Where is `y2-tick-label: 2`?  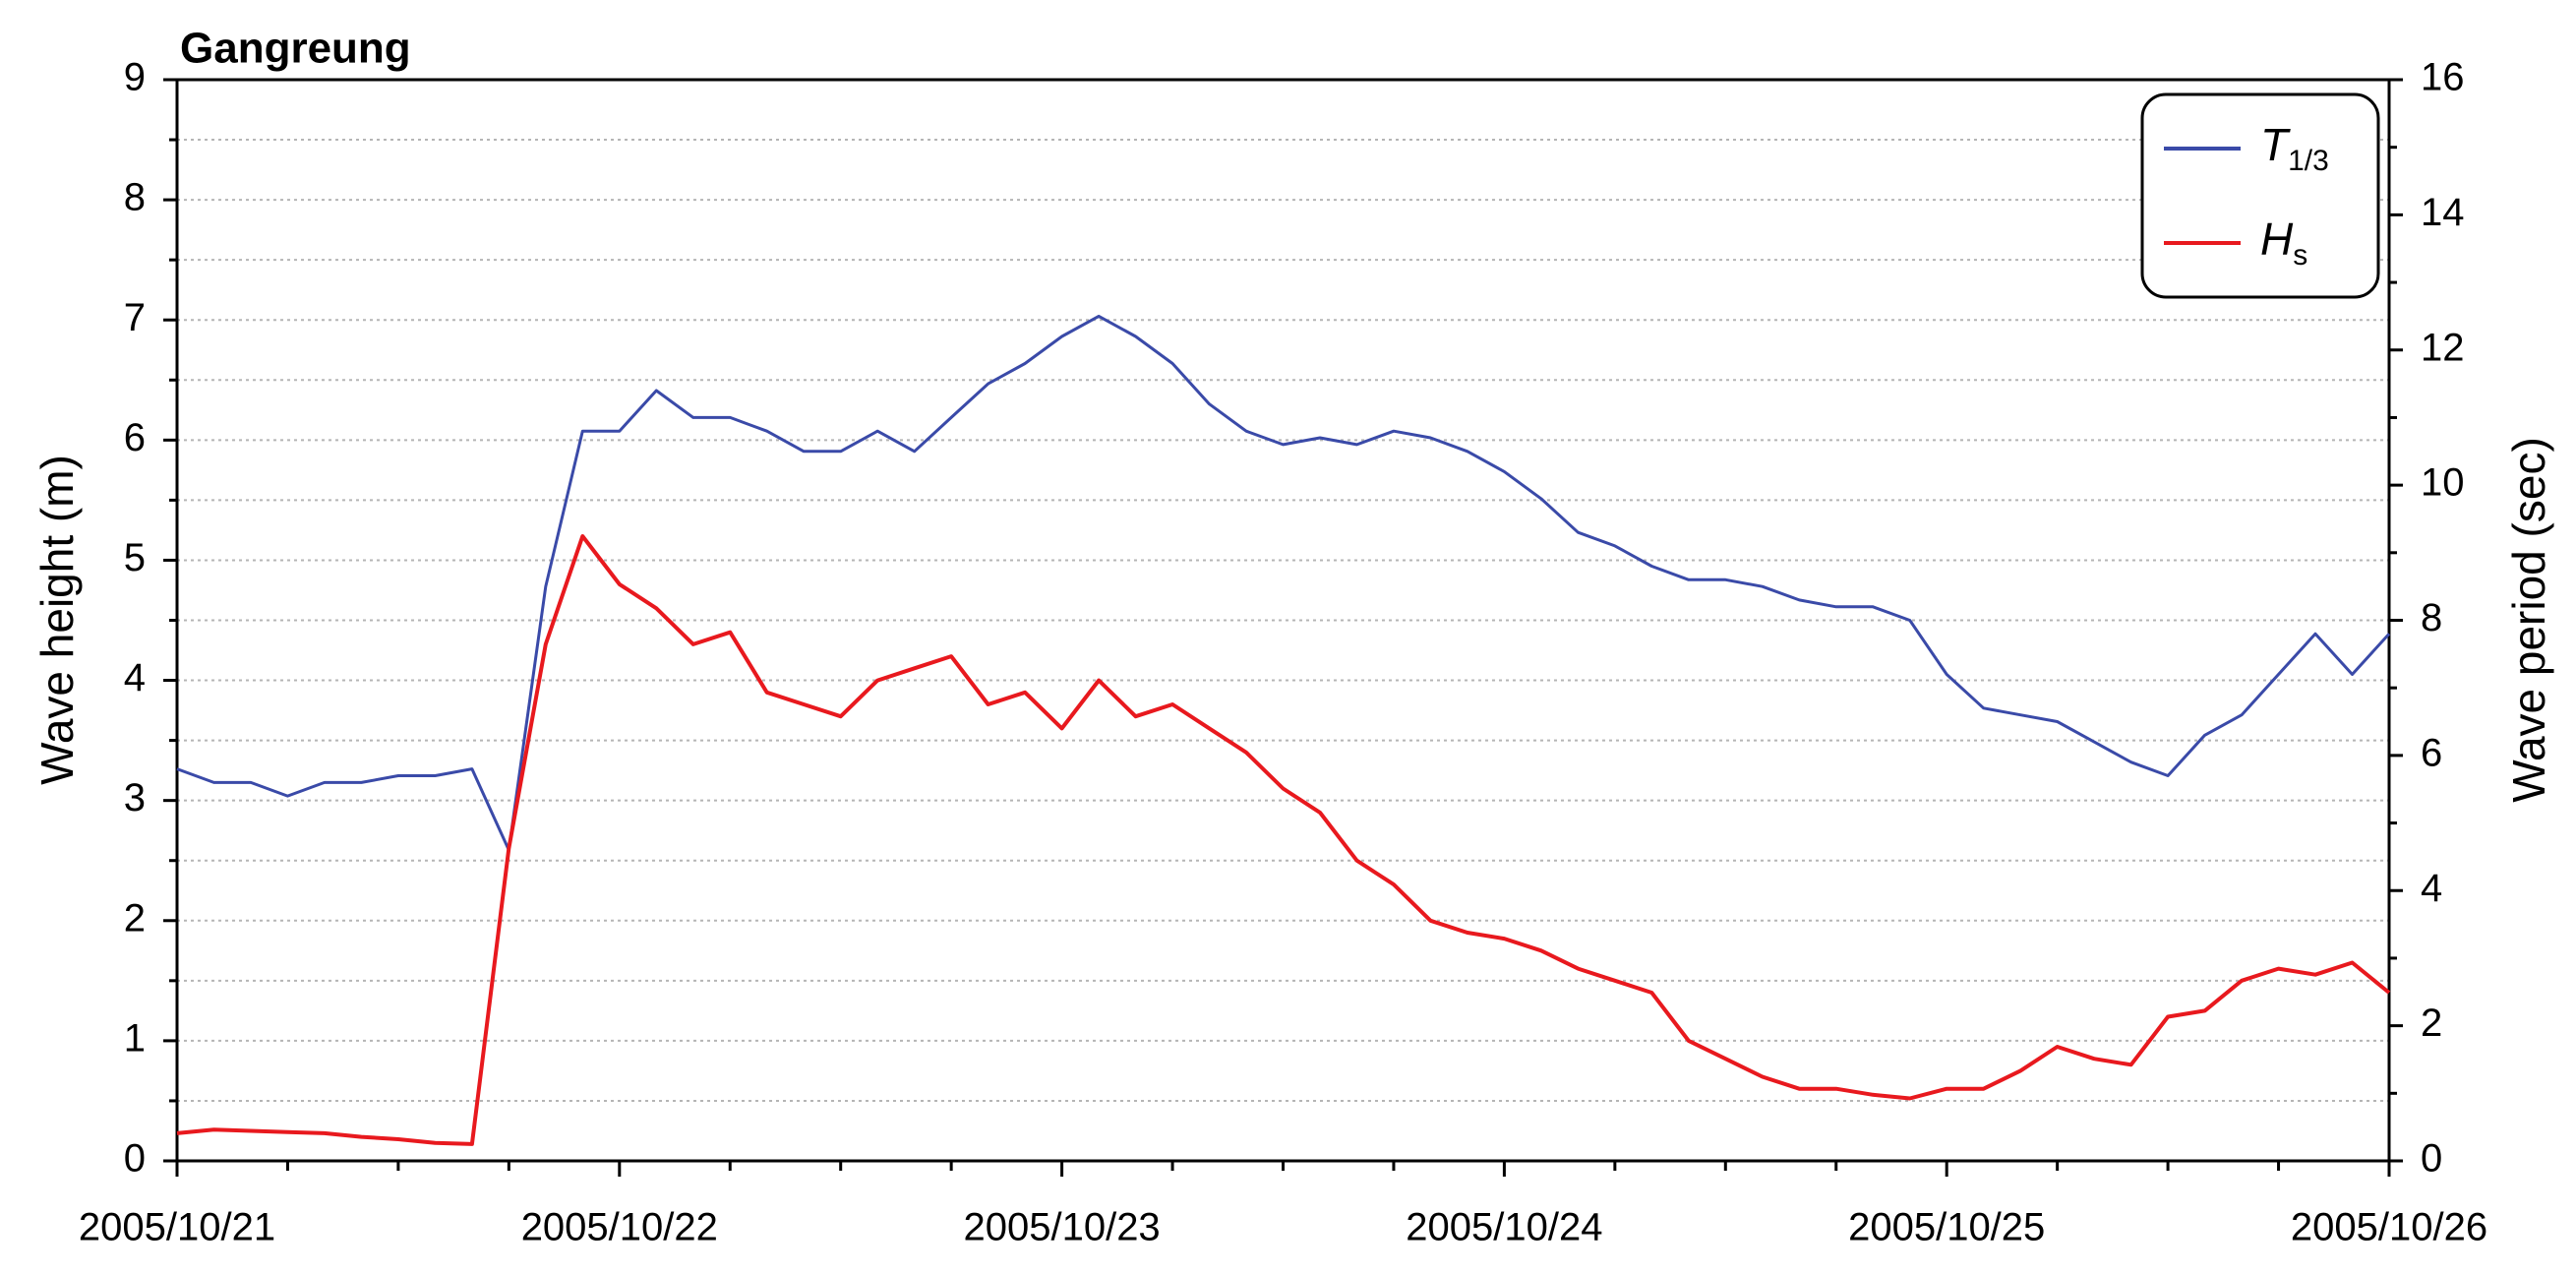
y2-tick-label: 2 is located at coordinates (2431, 1023).